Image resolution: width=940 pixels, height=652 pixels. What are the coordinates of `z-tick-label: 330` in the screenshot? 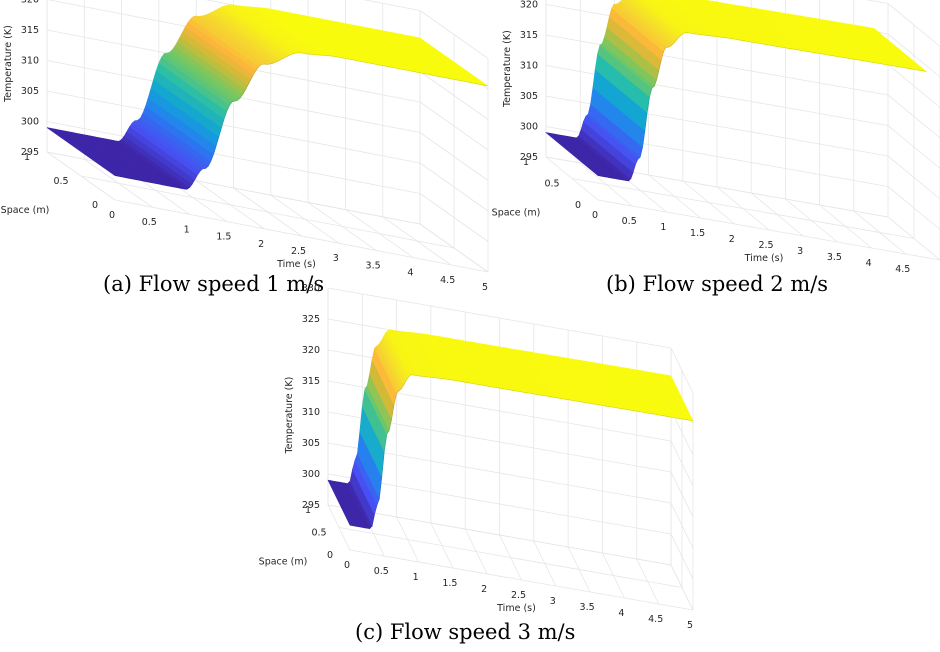 It's located at (311, 288).